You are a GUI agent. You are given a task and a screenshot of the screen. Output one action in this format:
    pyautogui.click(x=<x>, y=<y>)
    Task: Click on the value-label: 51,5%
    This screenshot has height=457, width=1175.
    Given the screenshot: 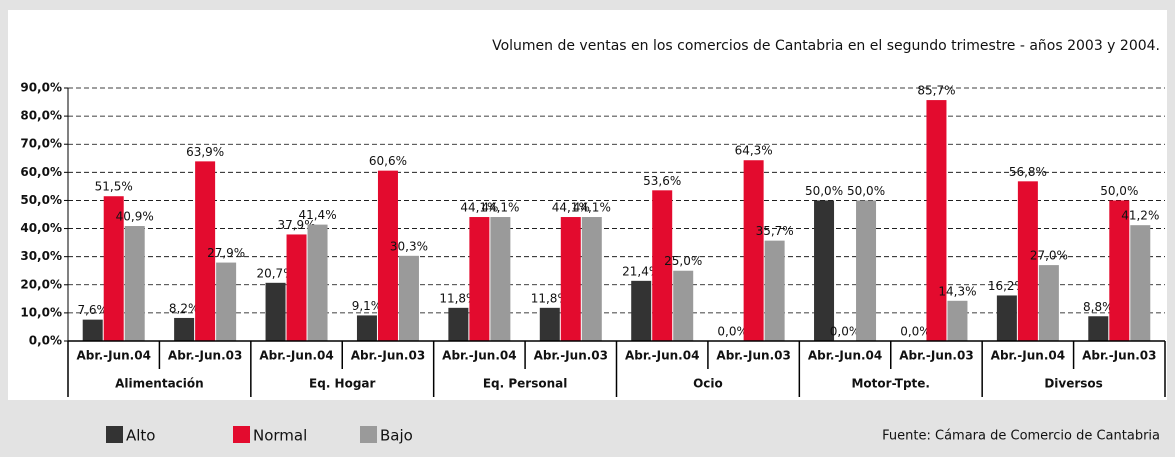 What is the action you would take?
    pyautogui.click(x=114, y=187)
    